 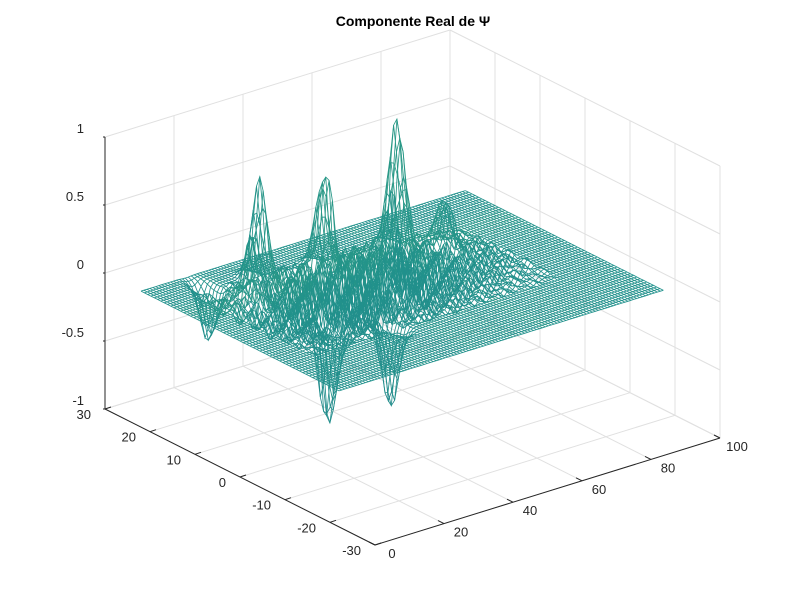 What do you see at coordinates (306, 527) in the screenshot?
I see `y-tick-label: -20` at bounding box center [306, 527].